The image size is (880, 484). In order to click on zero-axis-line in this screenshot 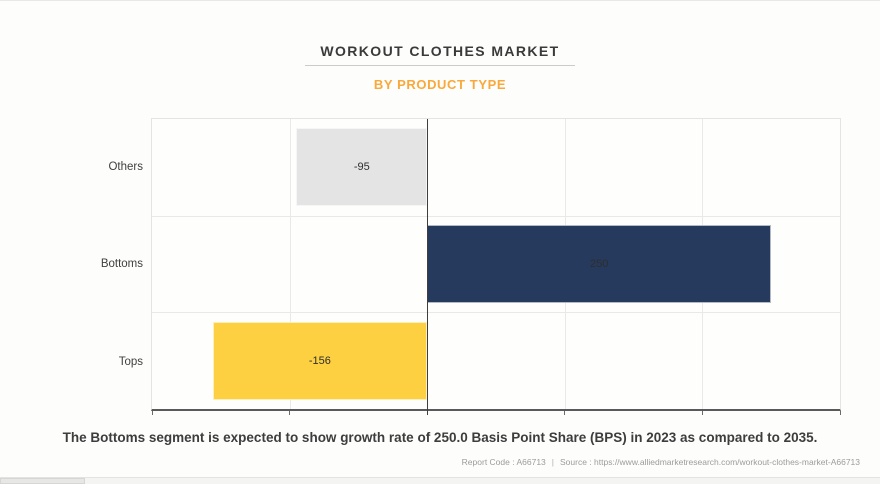, I will do `click(428, 267)`.